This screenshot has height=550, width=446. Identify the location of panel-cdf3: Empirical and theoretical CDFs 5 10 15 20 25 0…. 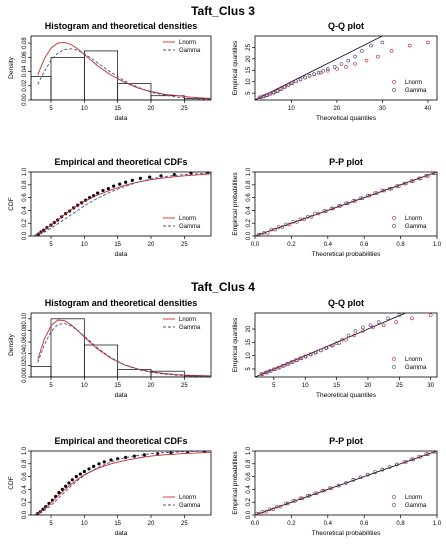
(110, 207).